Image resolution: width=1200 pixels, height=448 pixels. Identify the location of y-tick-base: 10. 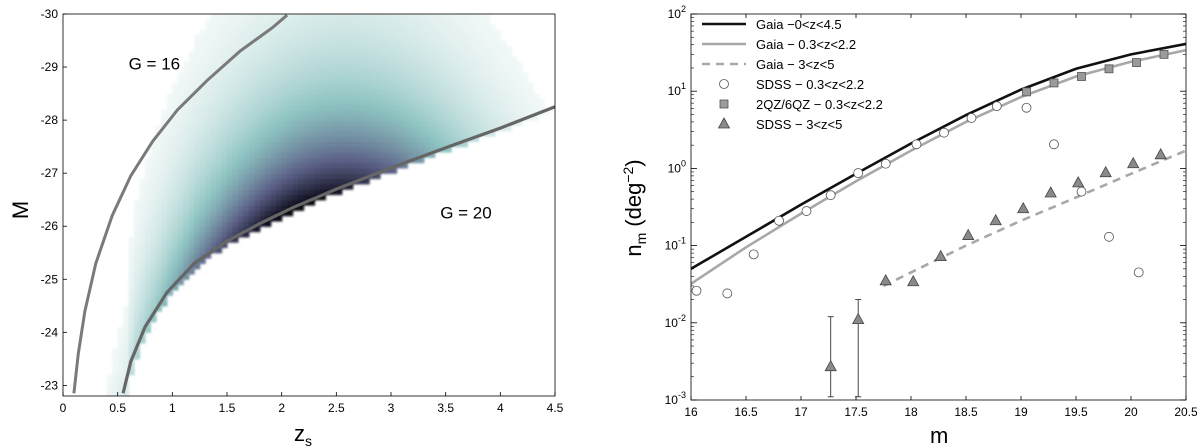
(672, 323).